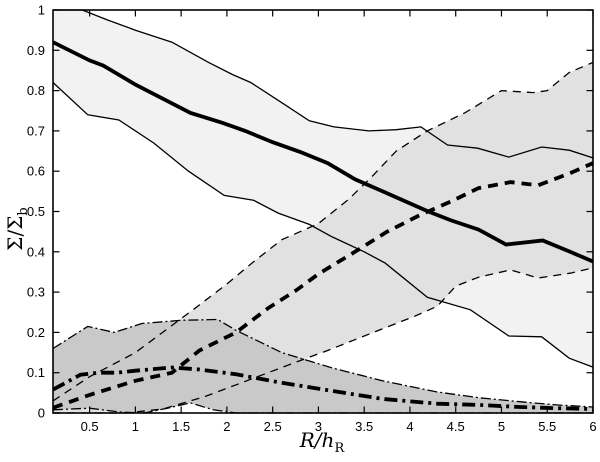 This screenshot has height=462, width=600. Describe the element at coordinates (41, 10) in the screenshot. I see `y-tick-label: 1` at that location.